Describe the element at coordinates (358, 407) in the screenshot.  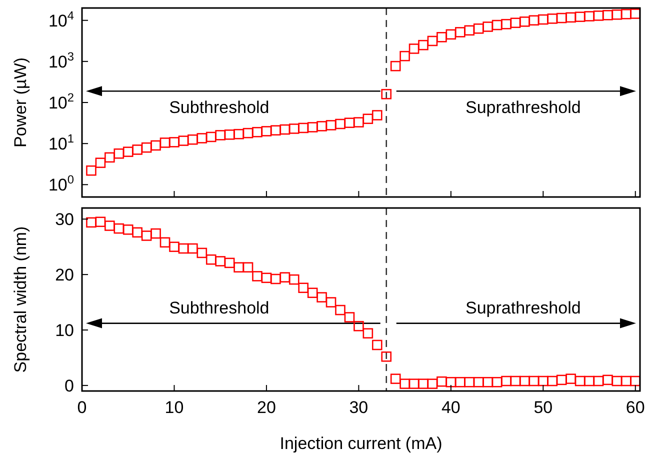
I see `x-tick-label: 30` at that location.